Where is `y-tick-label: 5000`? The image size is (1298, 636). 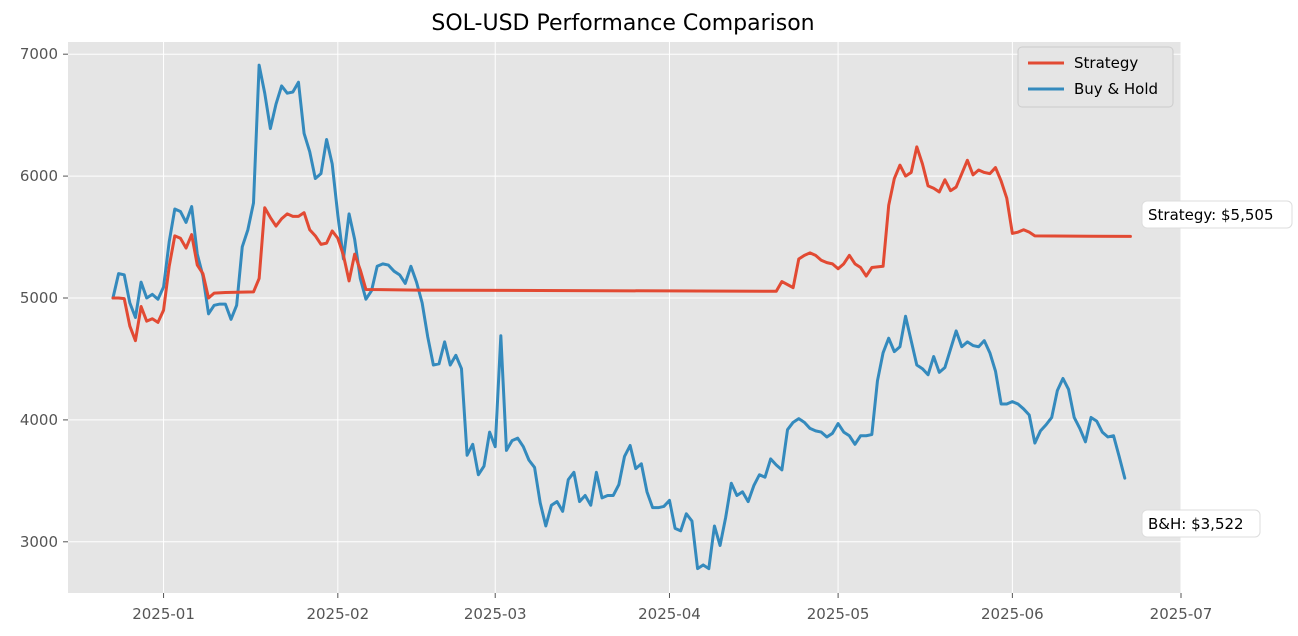 y-tick-label: 5000 is located at coordinates (39, 298).